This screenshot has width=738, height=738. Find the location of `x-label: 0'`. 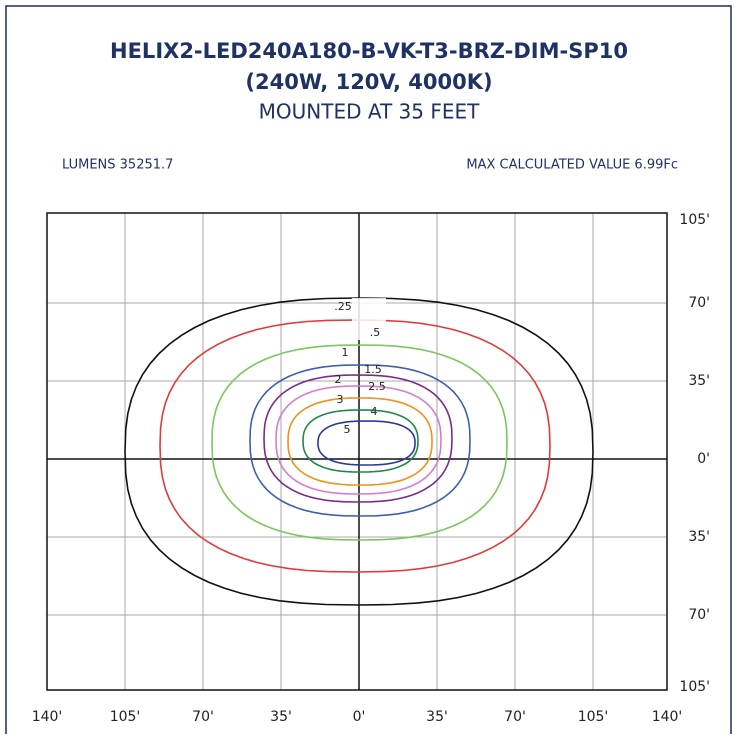

x-label: 0' is located at coordinates (359, 717).